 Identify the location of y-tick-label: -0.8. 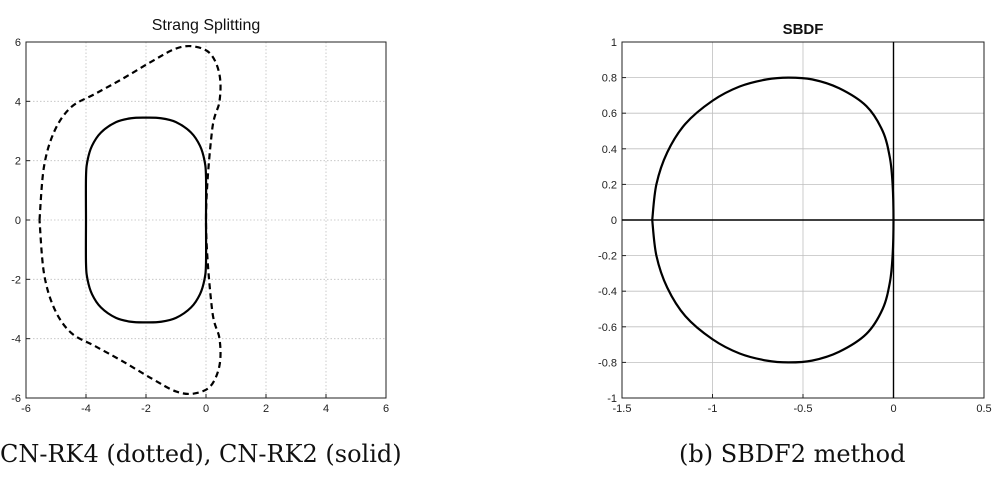
(607, 363).